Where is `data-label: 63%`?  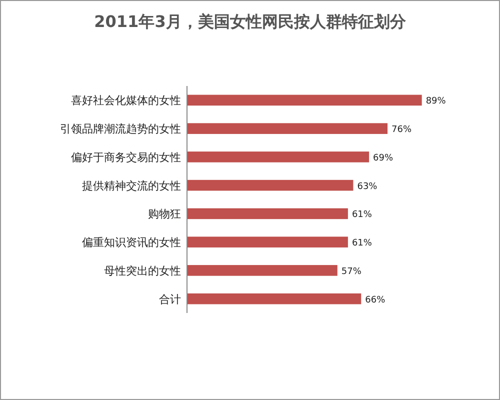 data-label: 63% is located at coordinates (367, 187).